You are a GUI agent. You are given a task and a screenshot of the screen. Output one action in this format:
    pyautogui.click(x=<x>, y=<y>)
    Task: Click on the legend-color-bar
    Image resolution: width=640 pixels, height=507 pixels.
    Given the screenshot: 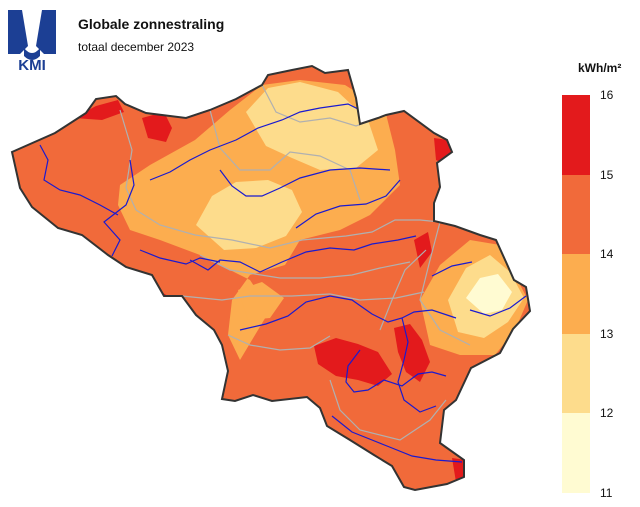 What is the action you would take?
    pyautogui.click(x=576, y=294)
    